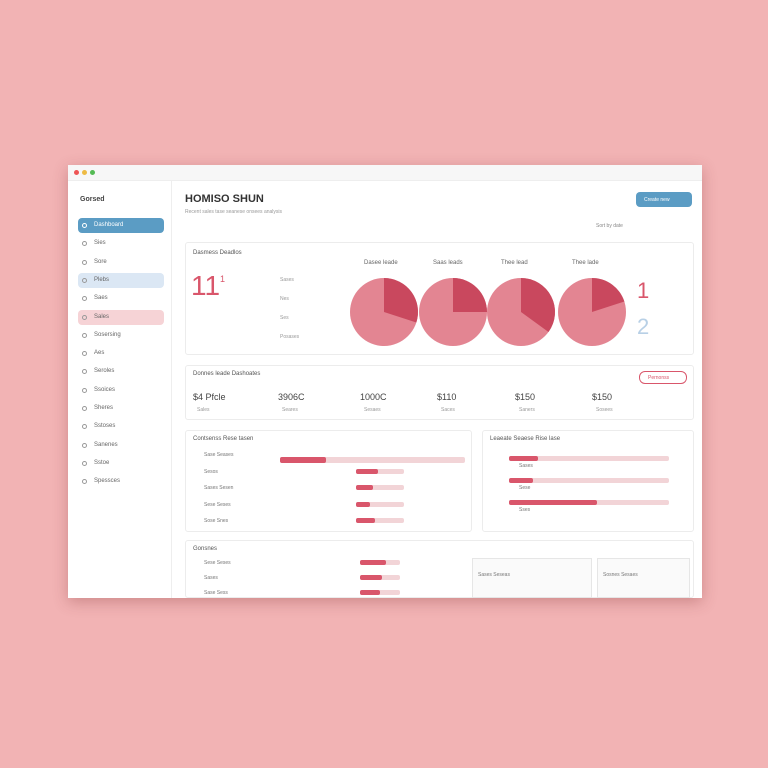 The width and height of the screenshot is (768, 768). What do you see at coordinates (205, 549) in the screenshot?
I see `card-title: Gonsnes` at bounding box center [205, 549].